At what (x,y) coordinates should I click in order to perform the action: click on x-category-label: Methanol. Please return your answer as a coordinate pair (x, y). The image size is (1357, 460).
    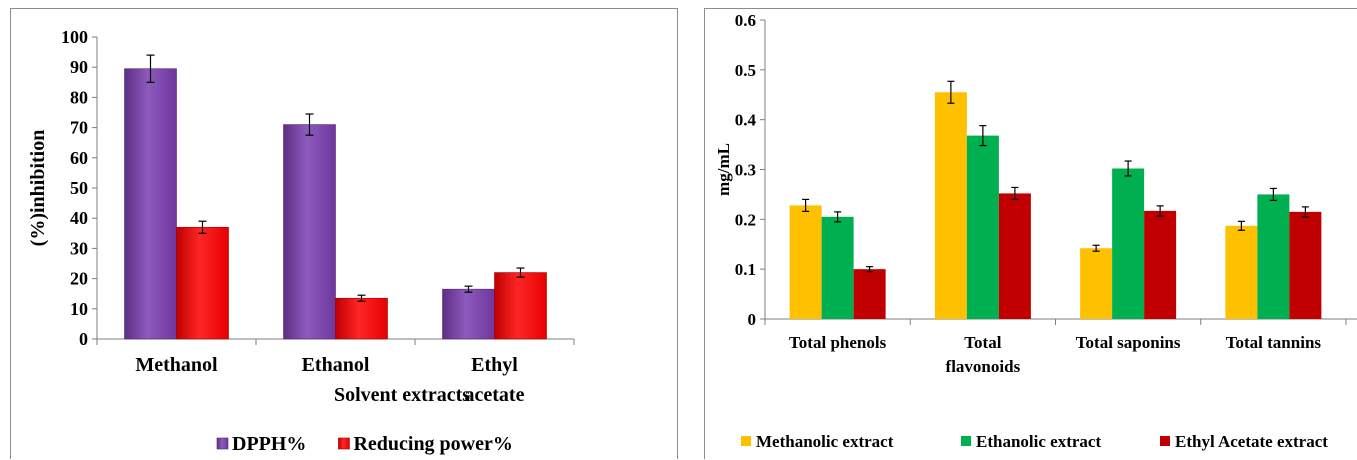
    Looking at the image, I should click on (176, 365).